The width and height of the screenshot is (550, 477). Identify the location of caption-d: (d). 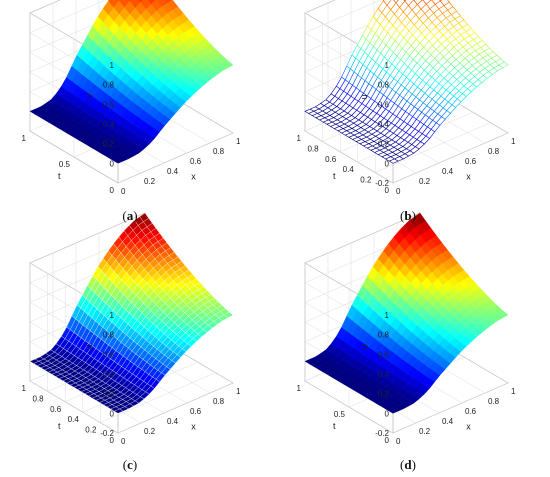
(408, 464).